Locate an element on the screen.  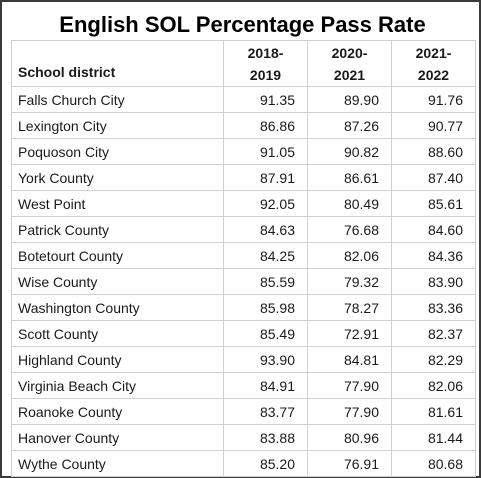
pass-rate-cell: 86.86 is located at coordinates (265, 125).